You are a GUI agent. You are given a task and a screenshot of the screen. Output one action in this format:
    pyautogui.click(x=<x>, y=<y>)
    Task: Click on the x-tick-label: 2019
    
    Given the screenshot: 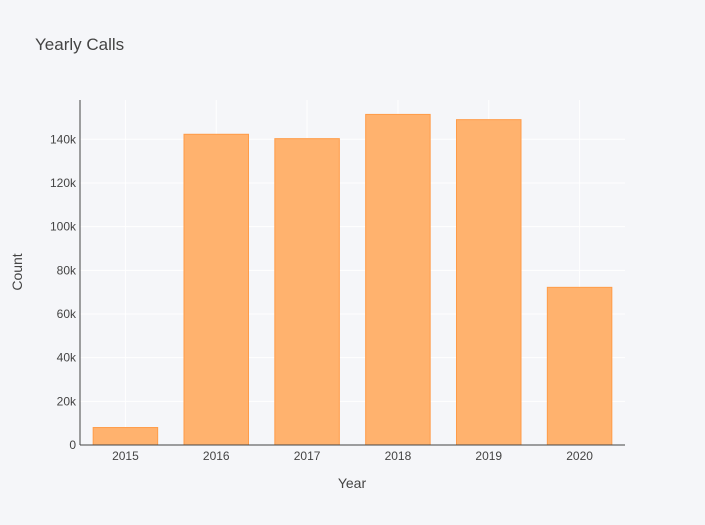 What is the action you would take?
    pyautogui.click(x=488, y=456)
    